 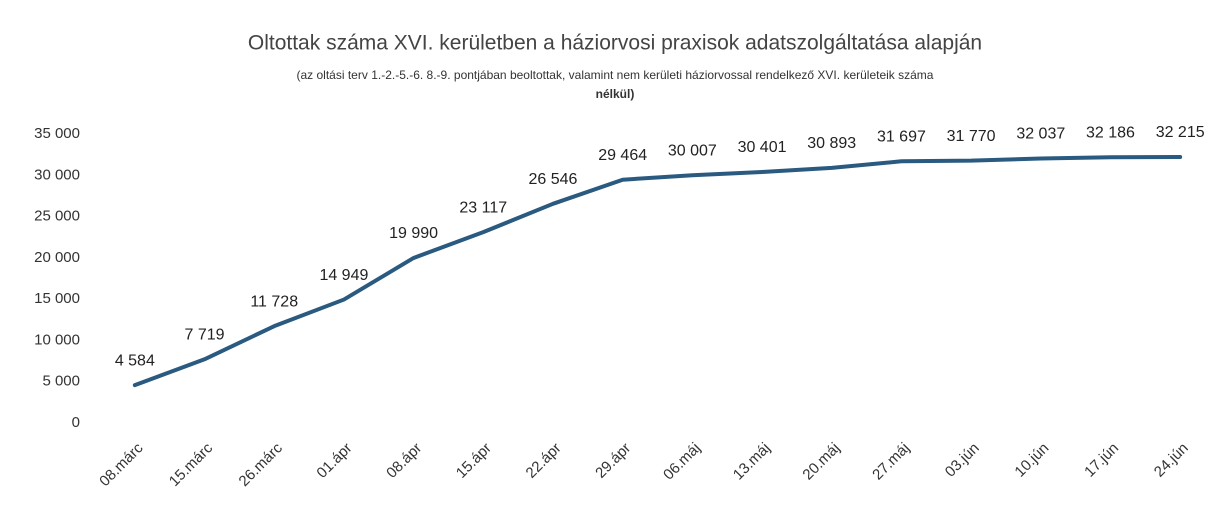 I want to click on x-tick-label: 29.ápr, so click(x=613, y=461).